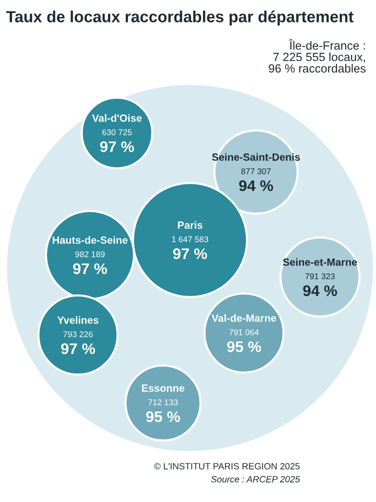  Describe the element at coordinates (319, 262) in the screenshot. I see `category-label: Seine-et-Marne` at that location.